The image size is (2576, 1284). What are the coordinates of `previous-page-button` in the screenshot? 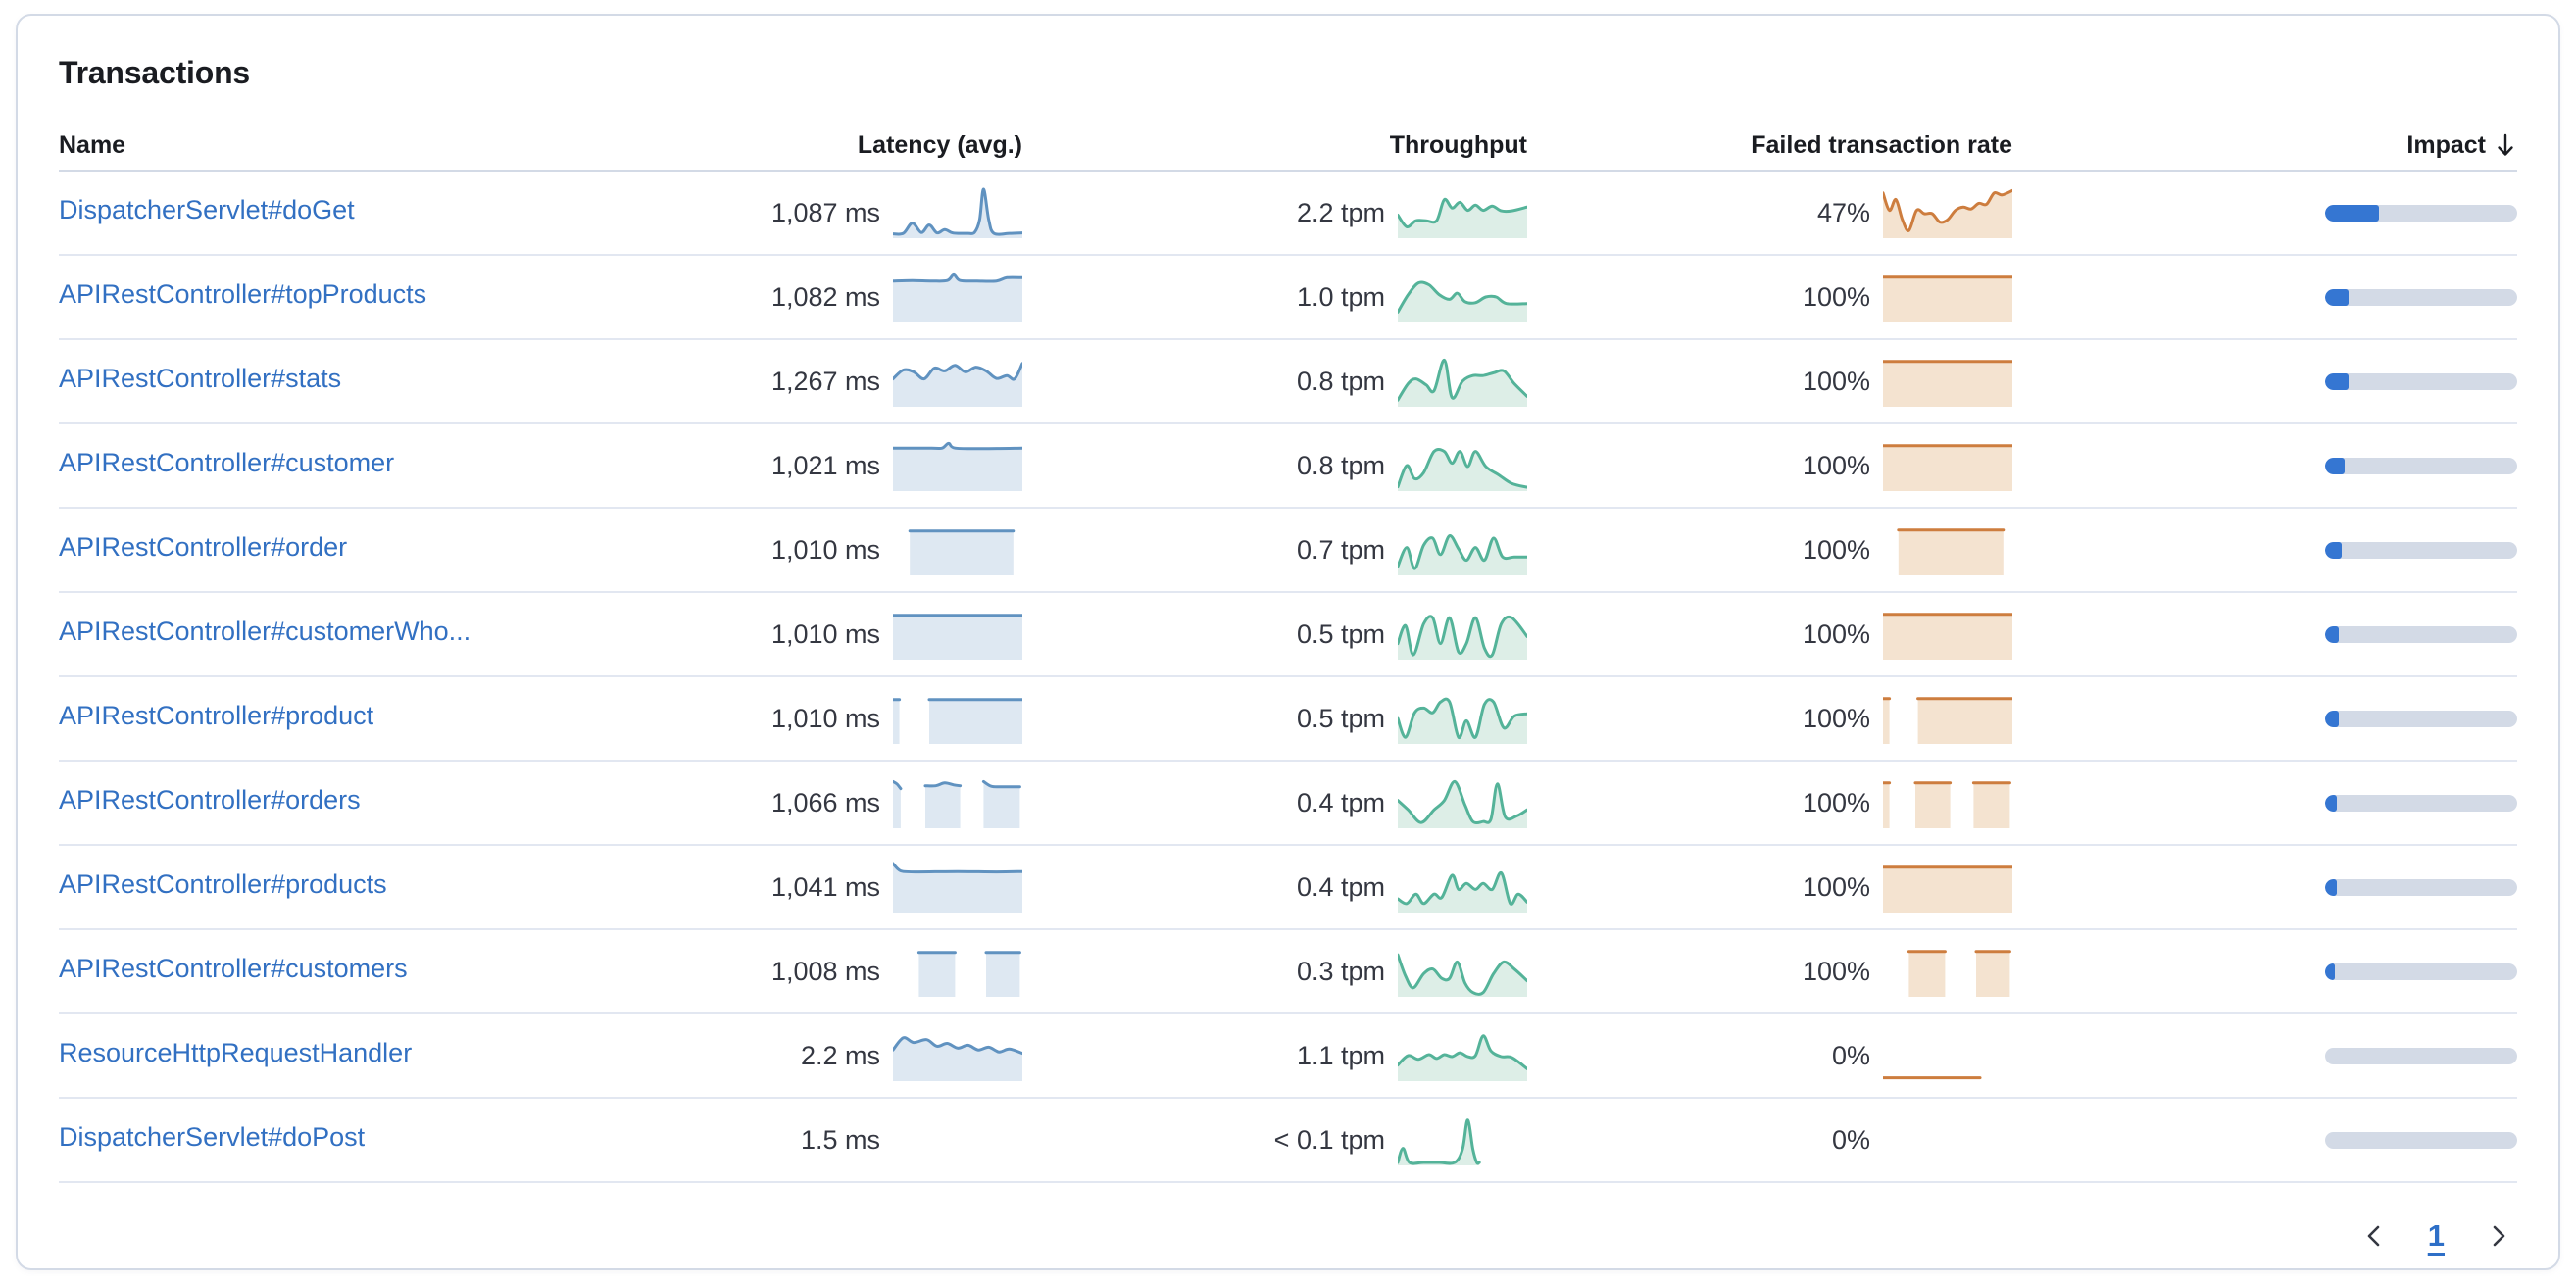 It's located at (2374, 1236).